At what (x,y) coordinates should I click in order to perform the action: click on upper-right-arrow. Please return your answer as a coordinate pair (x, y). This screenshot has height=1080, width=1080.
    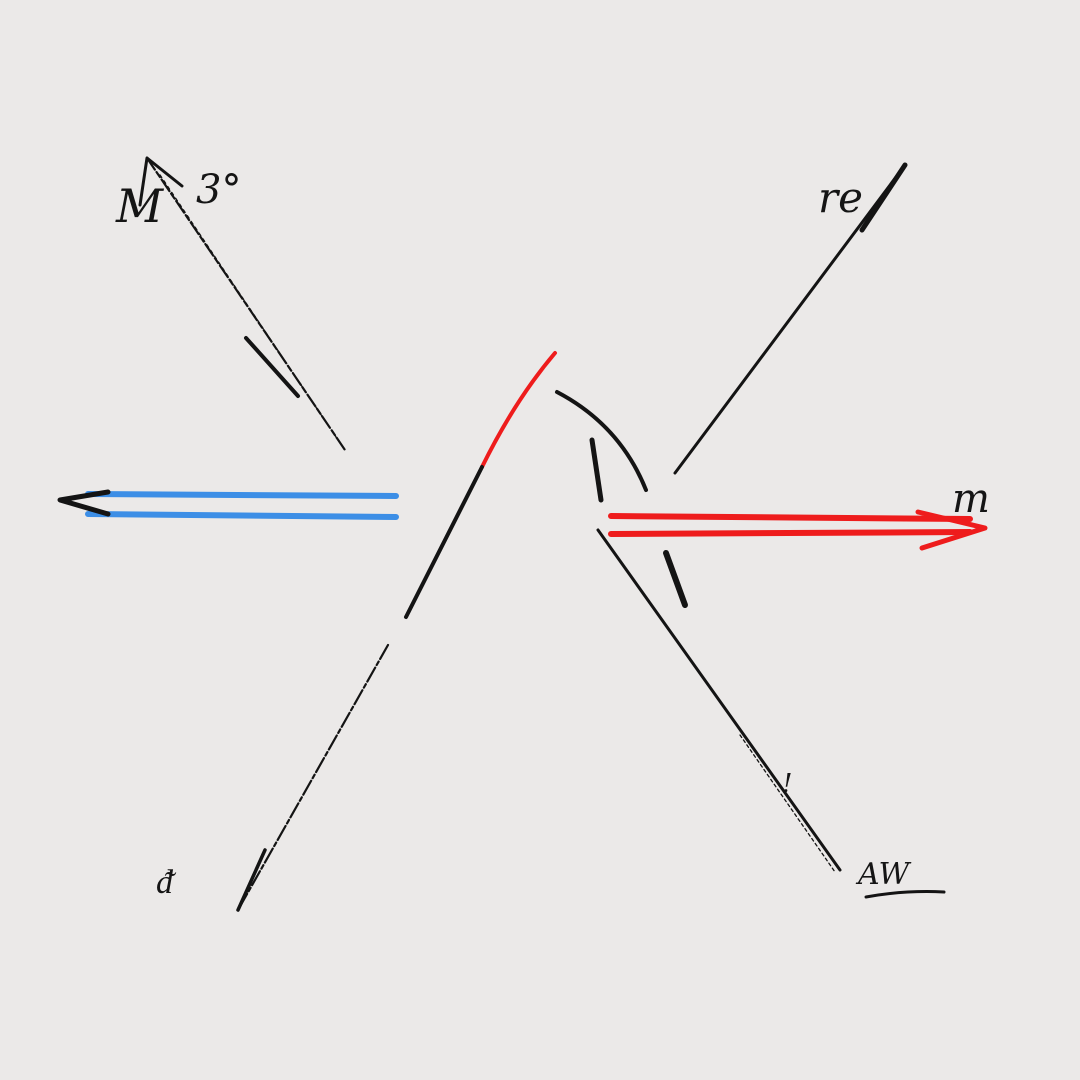
    Looking at the image, I should click on (790, 318).